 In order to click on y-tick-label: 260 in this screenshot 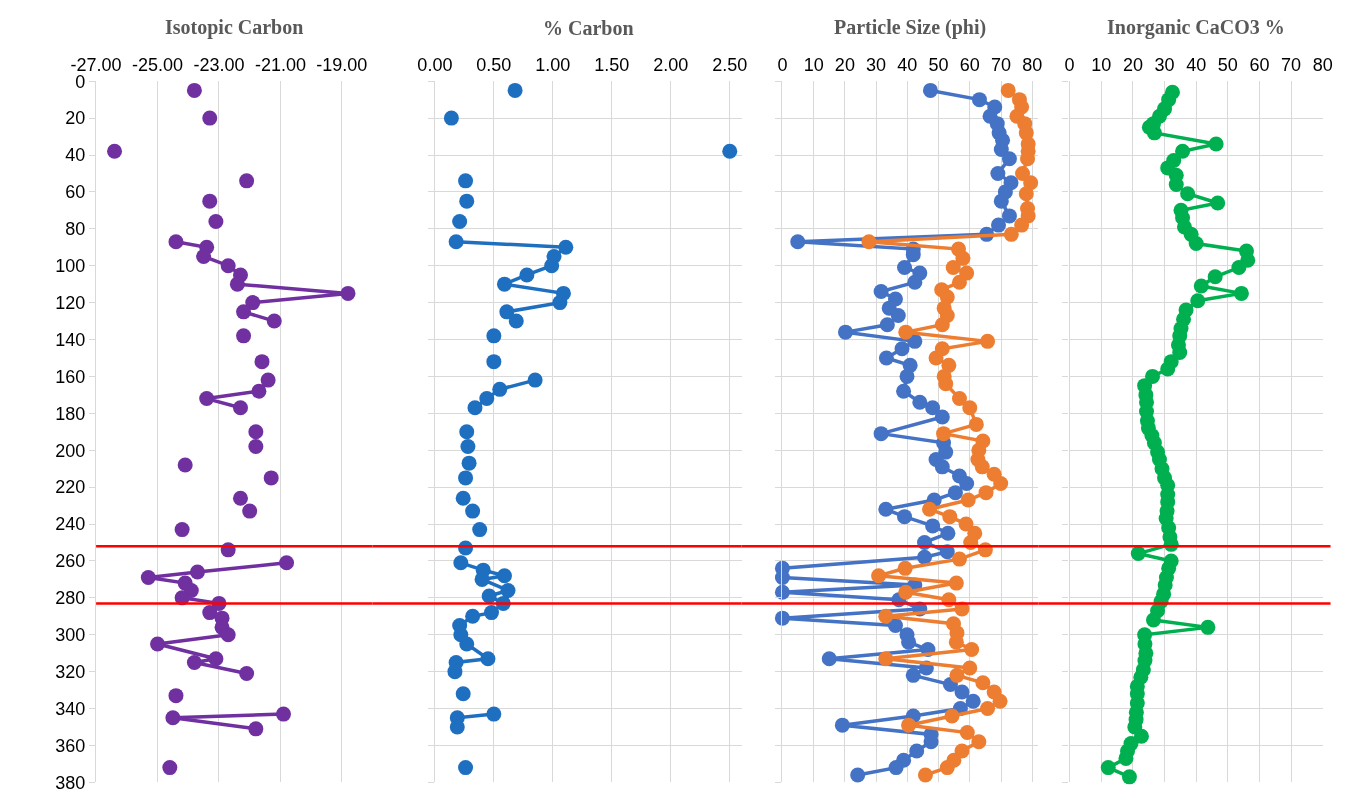, I will do `click(70, 561)`.